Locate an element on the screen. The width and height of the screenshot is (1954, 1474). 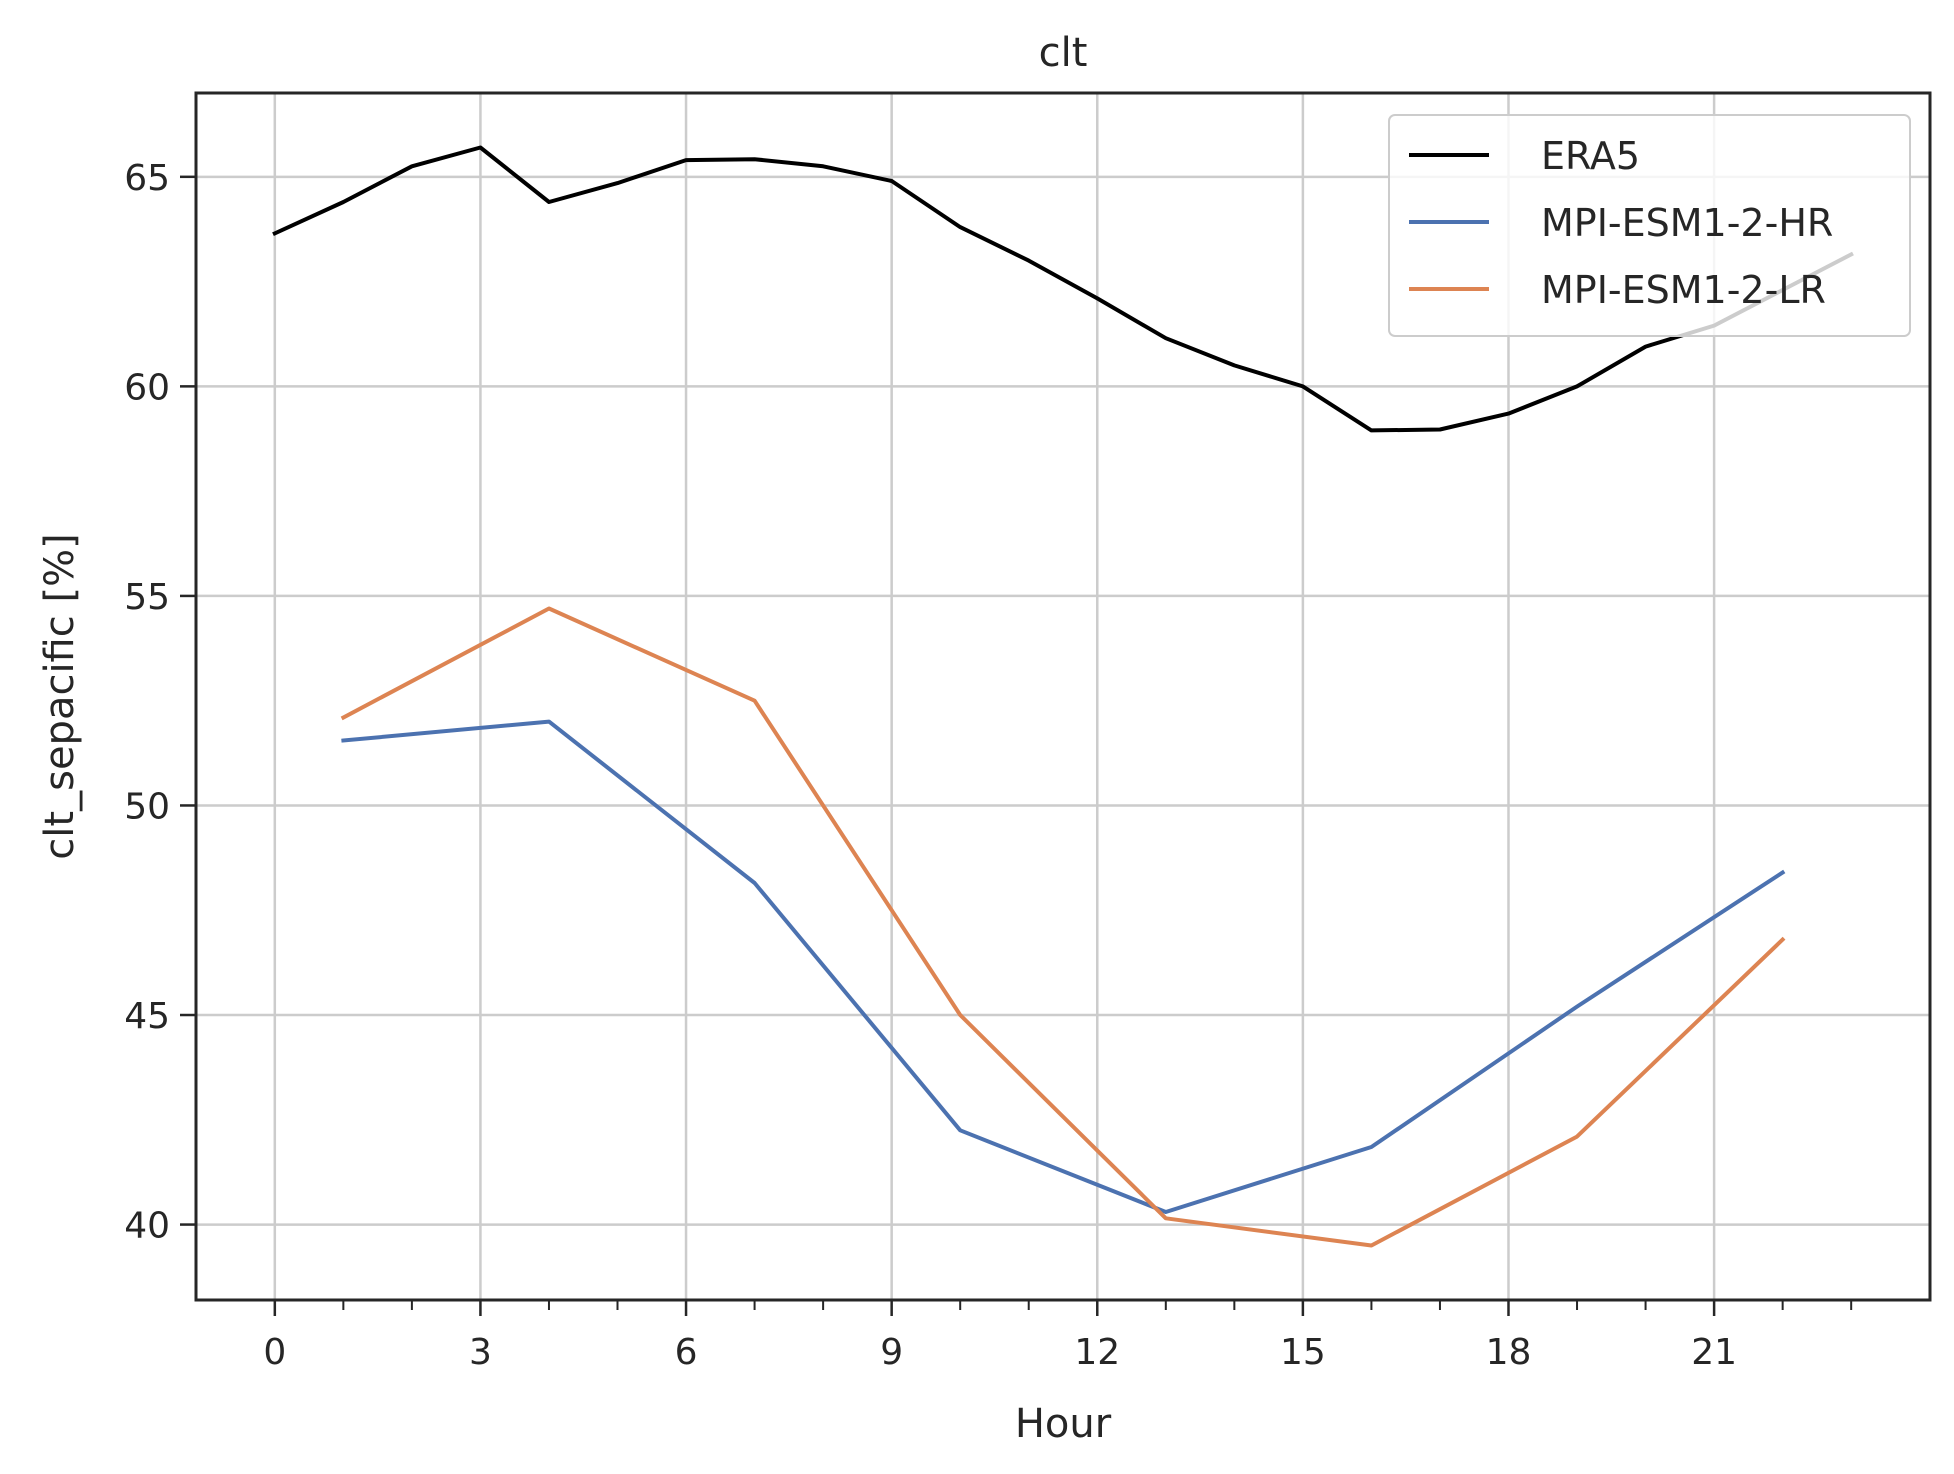
chart-title: clt is located at coordinates (1063, 53).